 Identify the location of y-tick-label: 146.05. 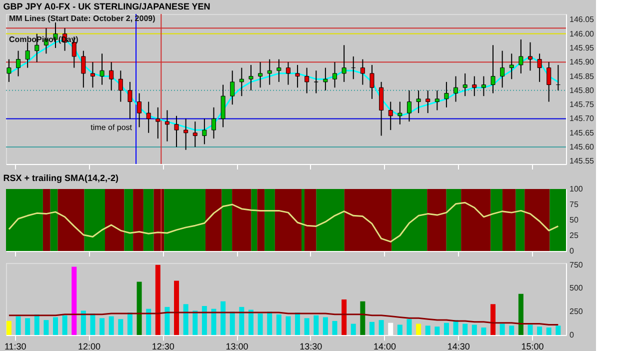
(582, 19).